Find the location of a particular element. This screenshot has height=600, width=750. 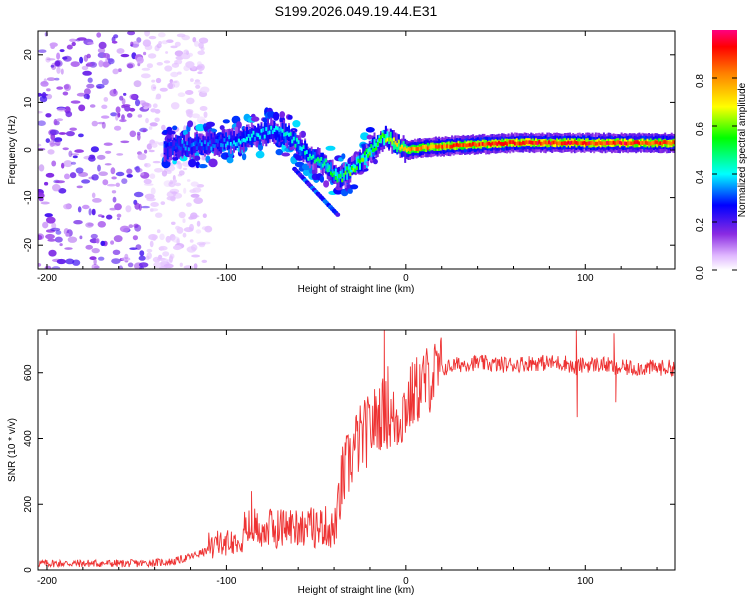

snr-xlabel: Height of straight line (km) is located at coordinates (356, 590).